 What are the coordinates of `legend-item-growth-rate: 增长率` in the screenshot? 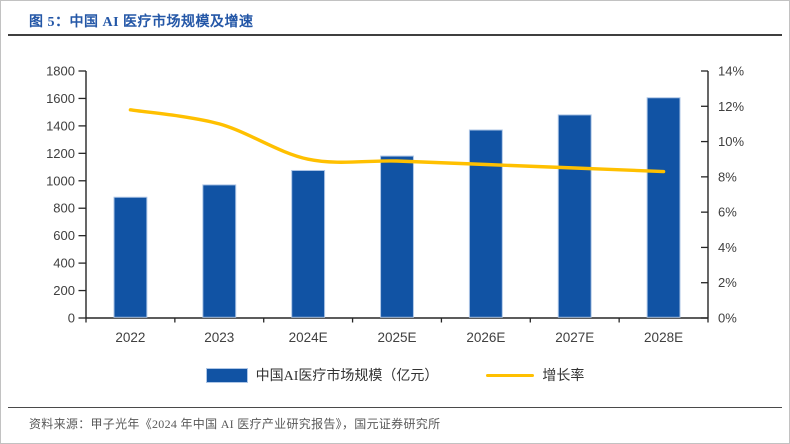 It's located at (535, 375).